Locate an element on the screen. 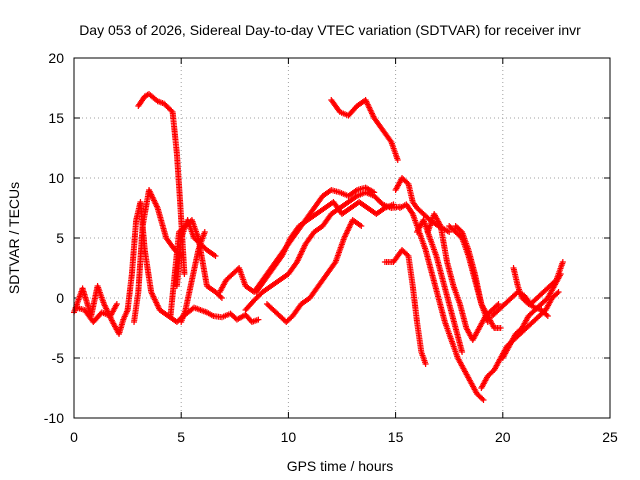  x-tick-label: 5 is located at coordinates (181, 437).